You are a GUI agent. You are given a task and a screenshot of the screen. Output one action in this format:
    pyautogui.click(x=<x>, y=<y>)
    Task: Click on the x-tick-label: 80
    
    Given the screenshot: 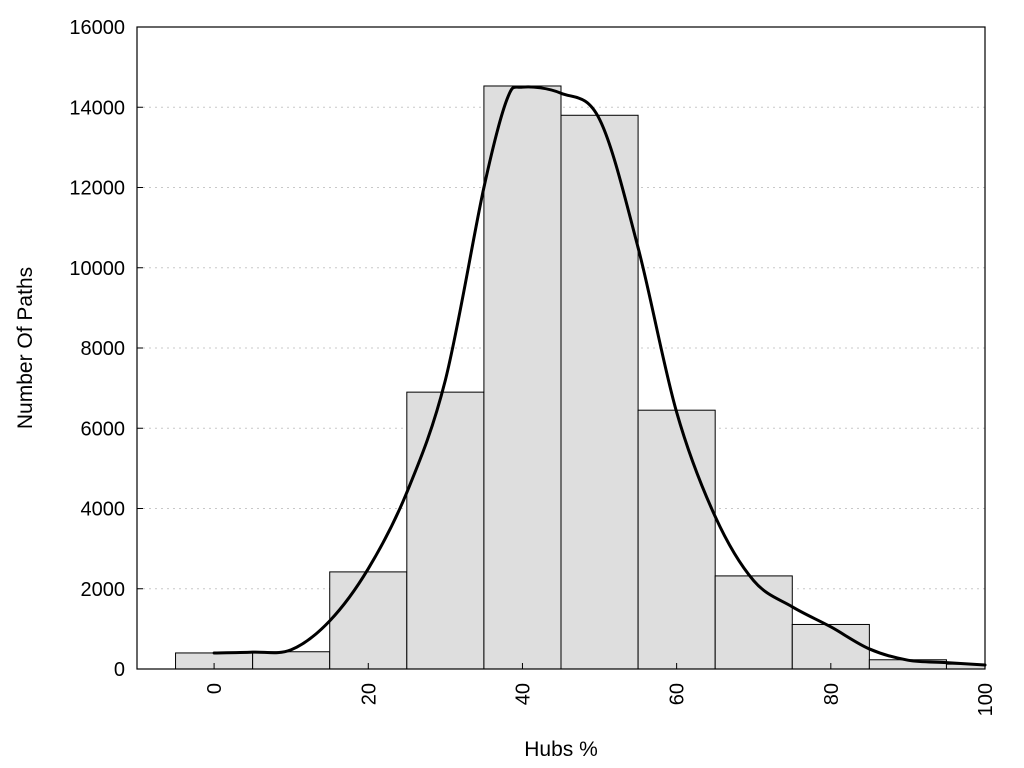 What is the action you would take?
    pyautogui.click(x=832, y=694)
    